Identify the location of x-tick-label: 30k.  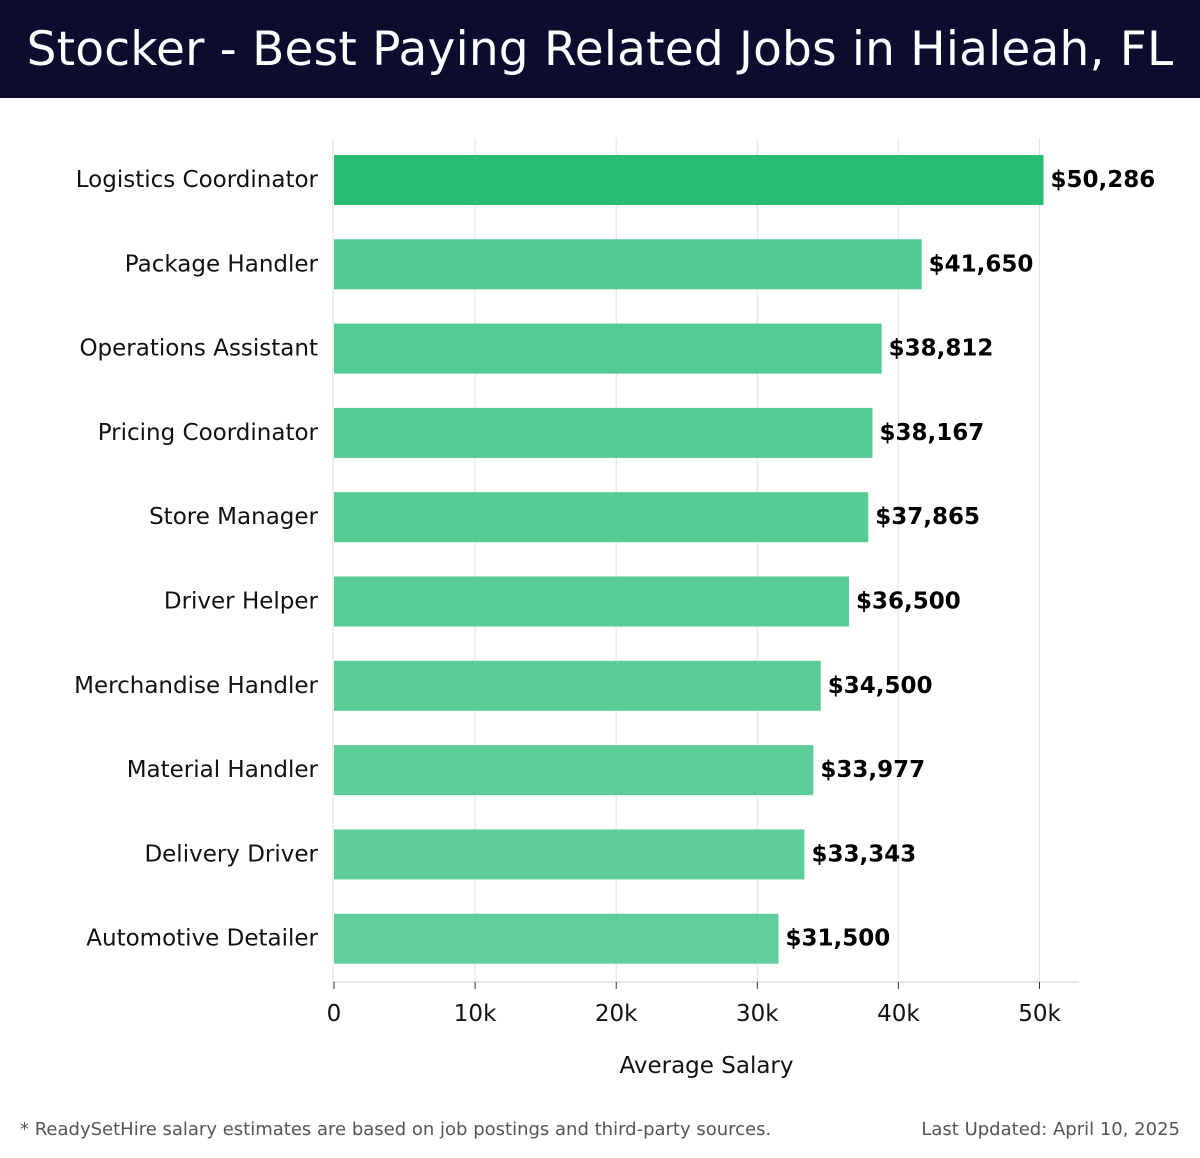
(757, 1014).